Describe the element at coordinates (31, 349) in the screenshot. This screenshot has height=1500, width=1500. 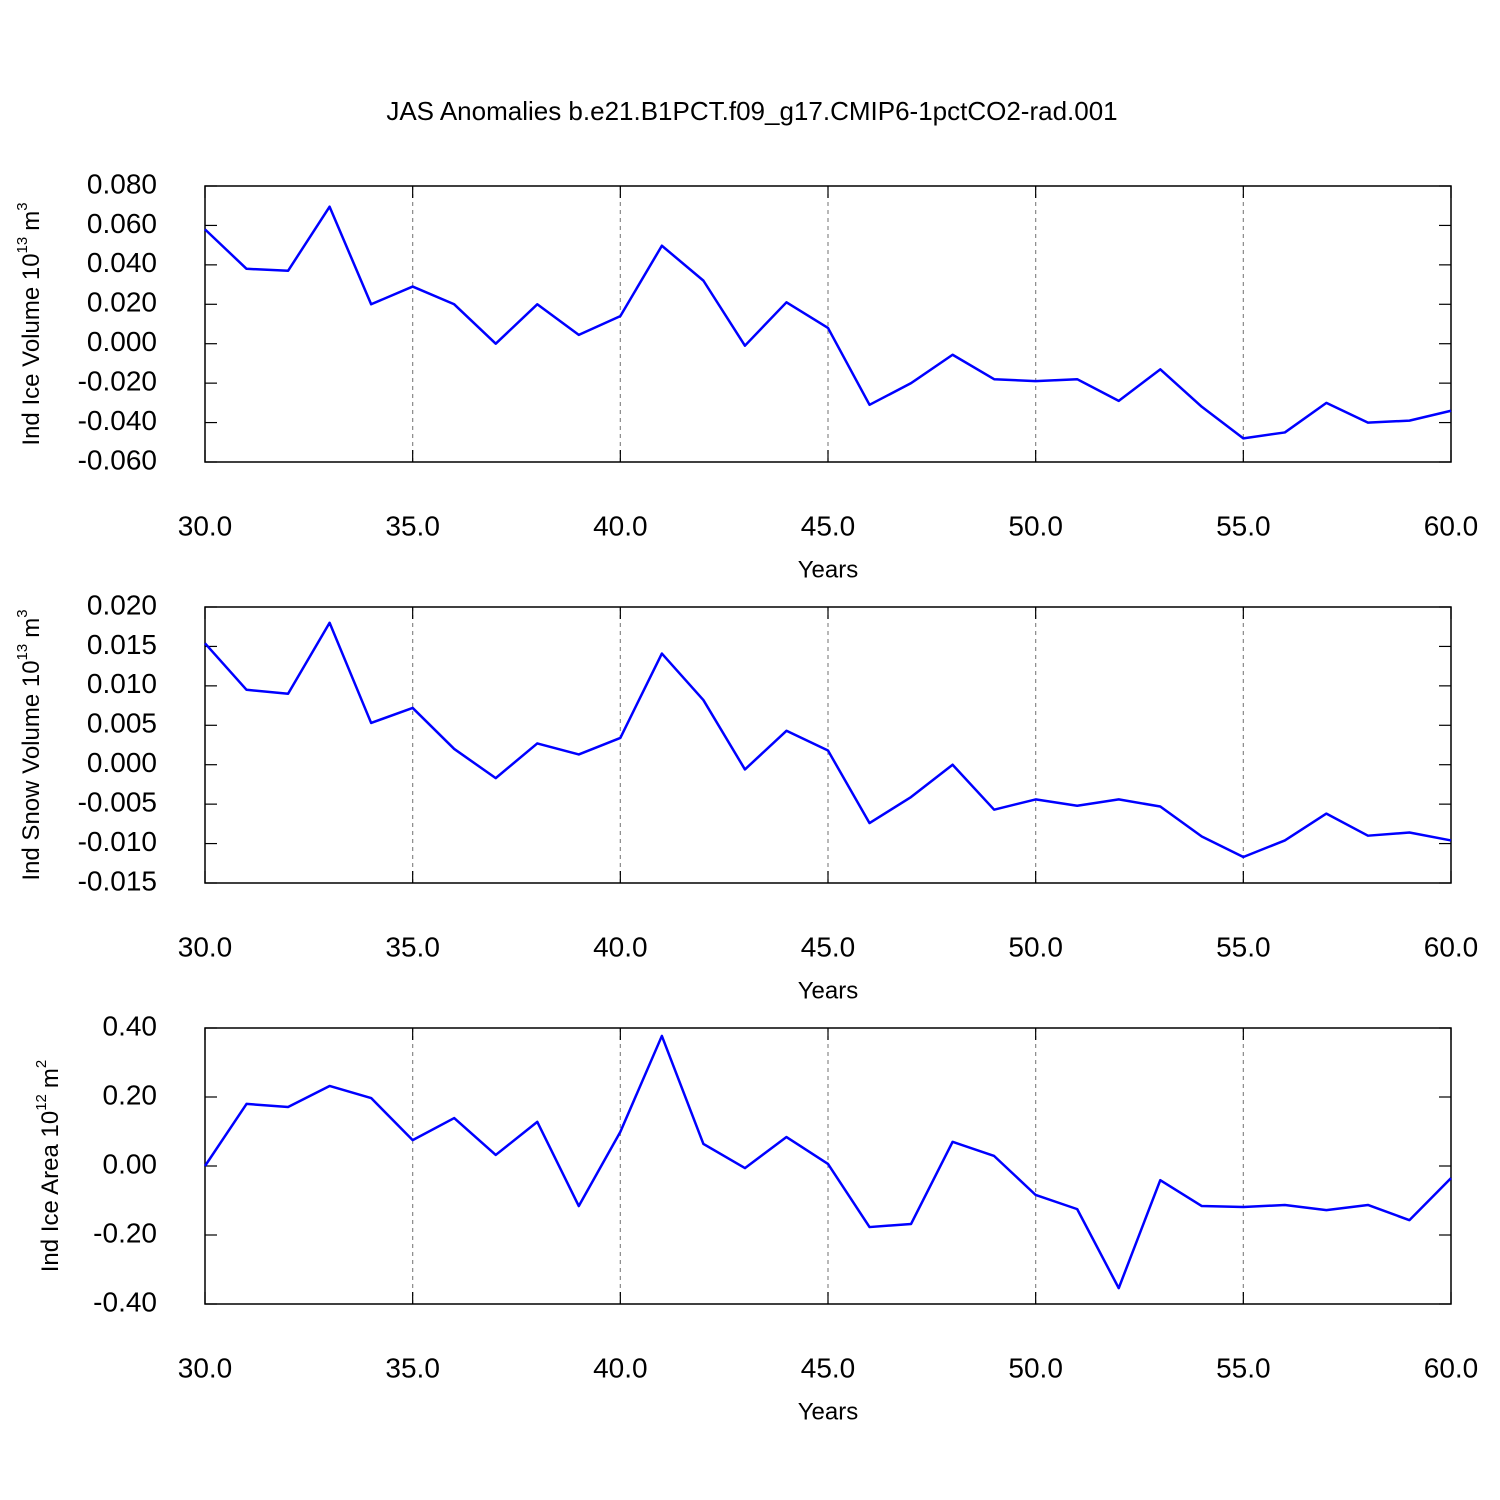
I see `y-axis-label-text: Ind Ice Volume 10` at that location.